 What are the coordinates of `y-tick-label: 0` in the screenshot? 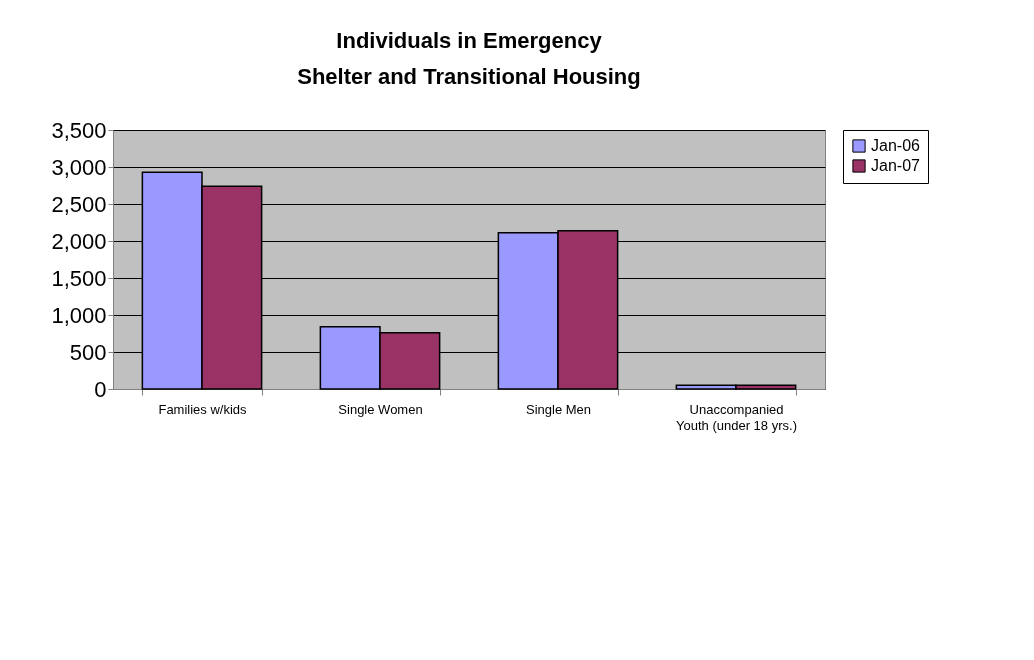 It's located at (100, 389).